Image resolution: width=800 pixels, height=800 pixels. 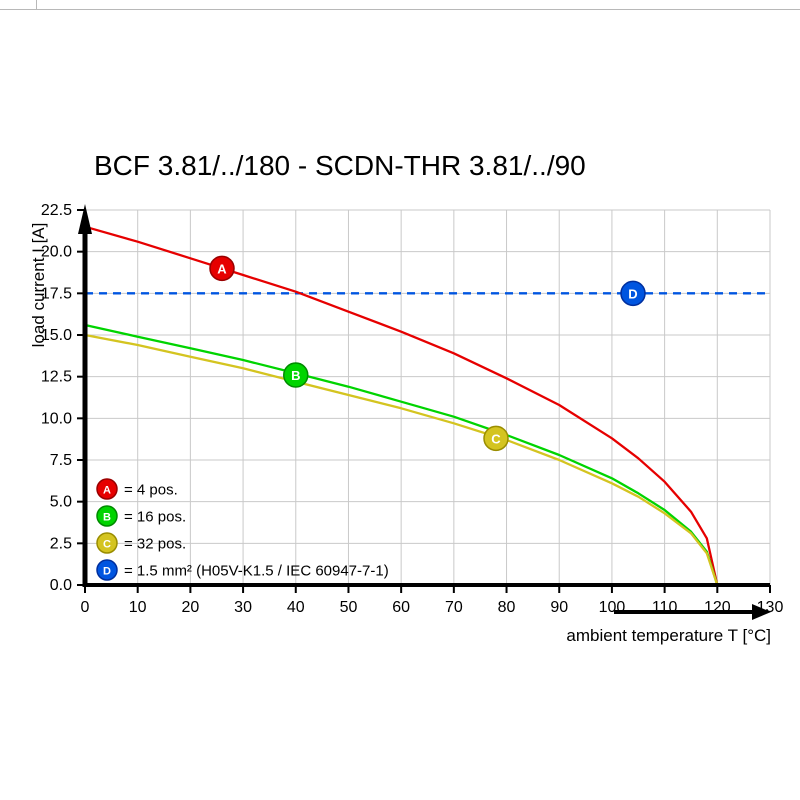 I want to click on y-tick-label: 20.0, so click(x=56, y=252).